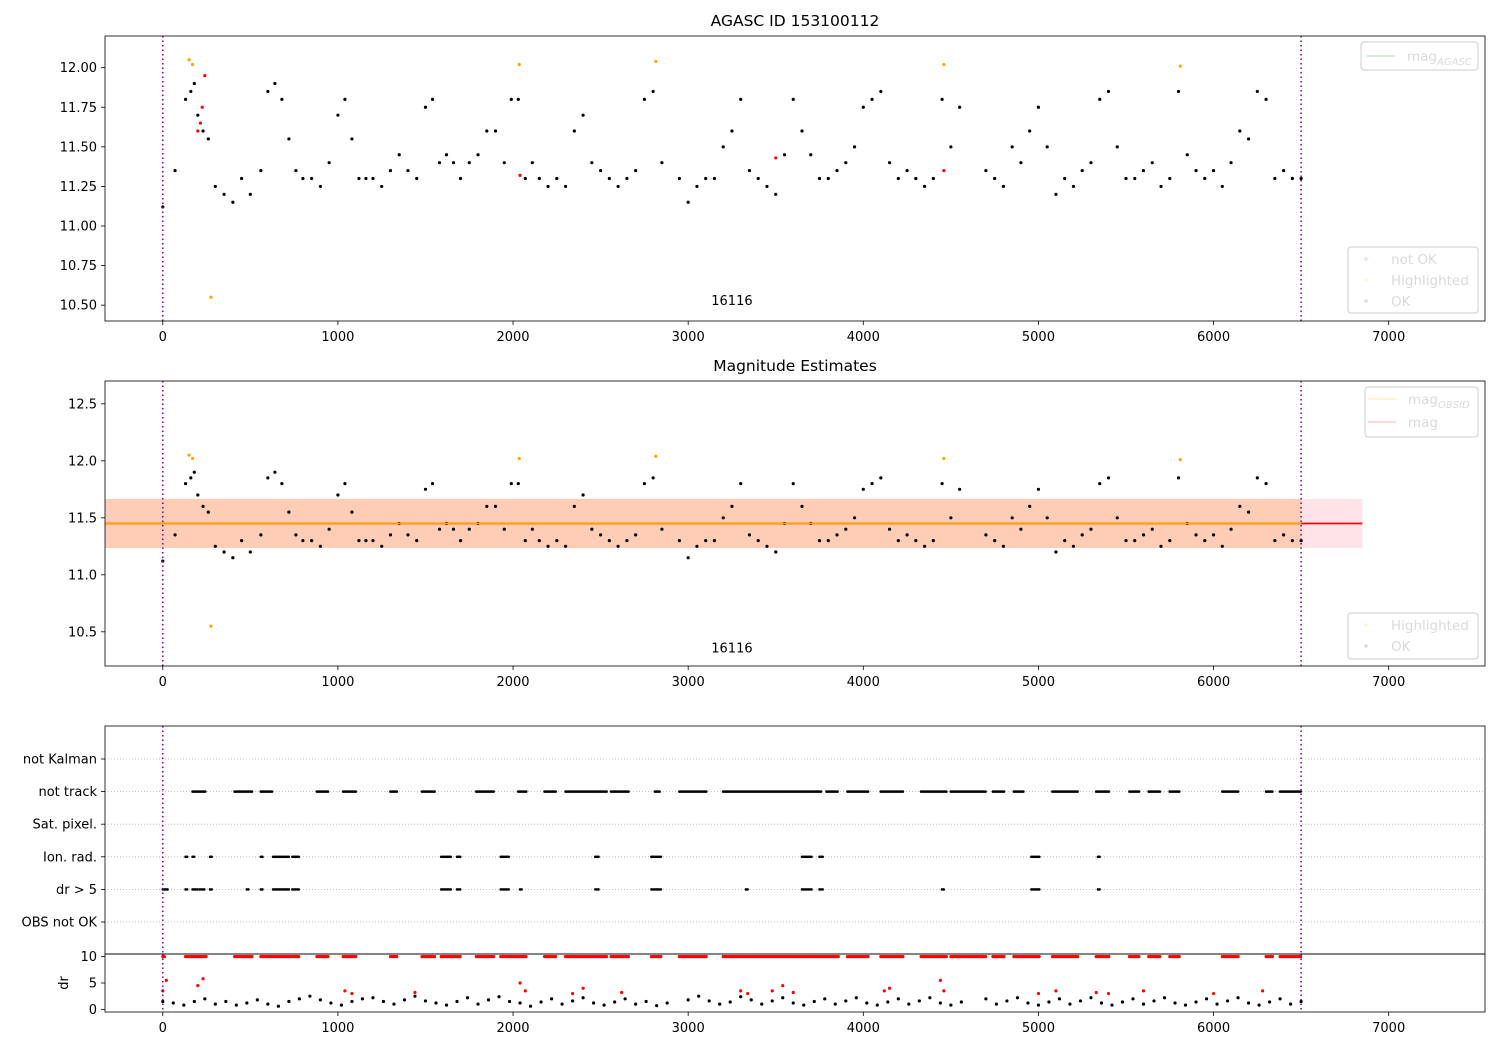  What do you see at coordinates (863, 1028) in the screenshot?
I see `x-tick-label: 4000` at bounding box center [863, 1028].